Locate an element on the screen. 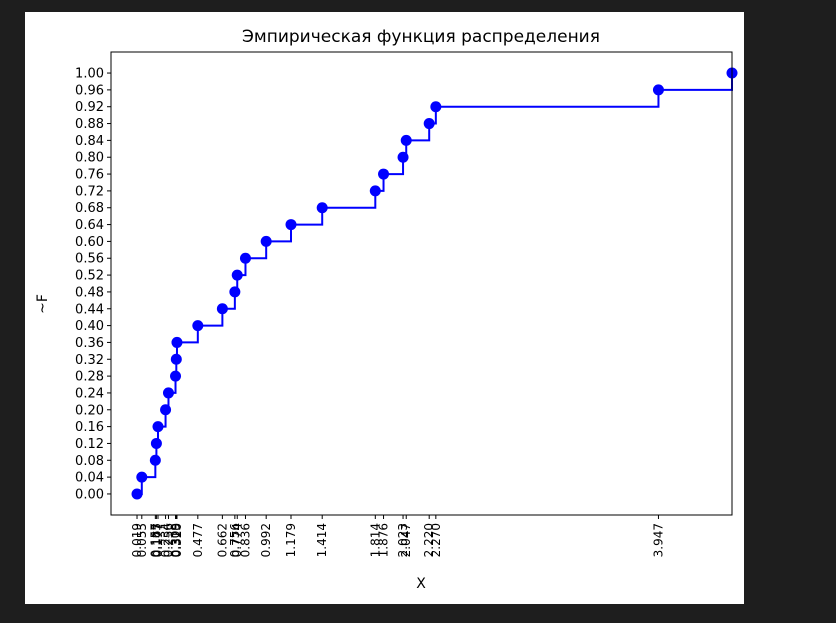 This screenshot has height=623, width=836. x-axis-label: X is located at coordinates (421, 584).